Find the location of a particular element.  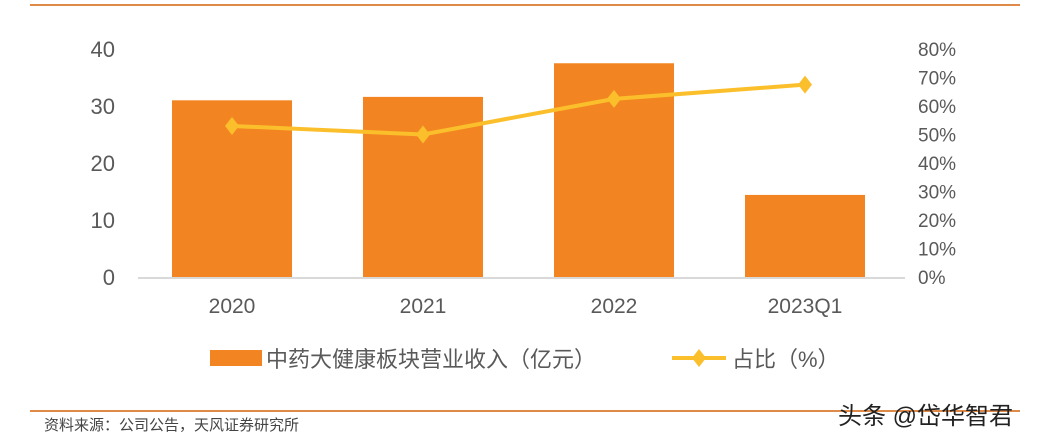

right-tick: 70% is located at coordinates (937, 79).